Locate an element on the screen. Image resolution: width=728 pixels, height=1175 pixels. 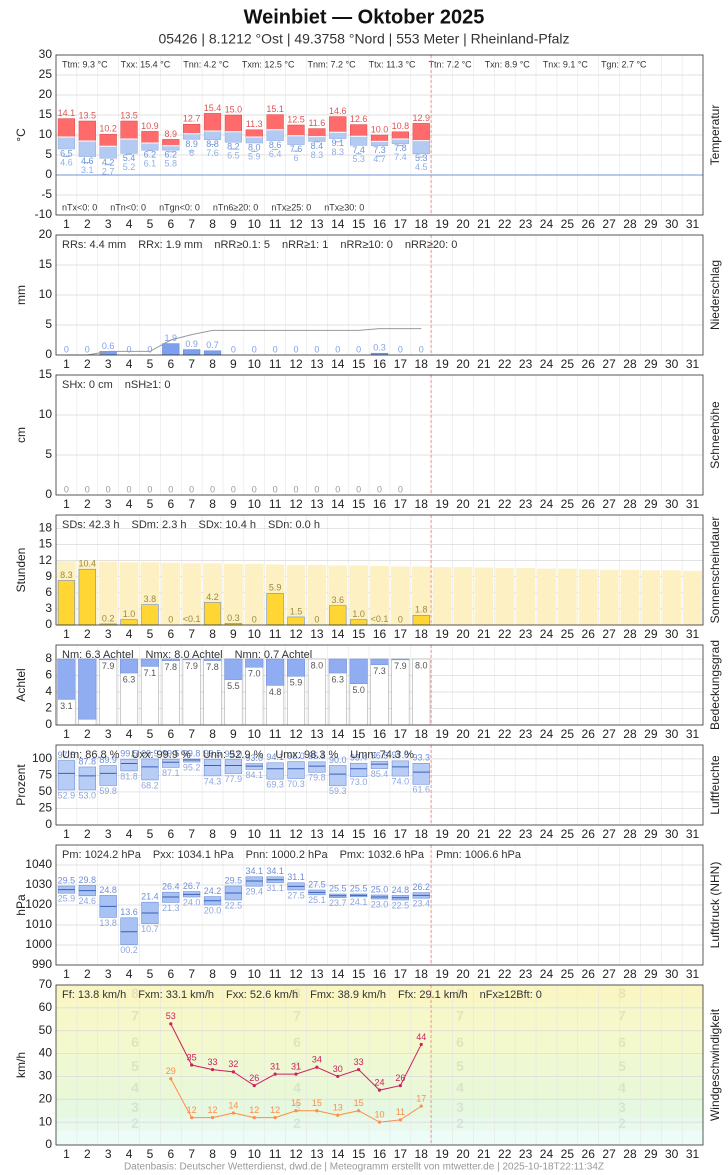
max-label: 13.6 is located at coordinates (129, 912).